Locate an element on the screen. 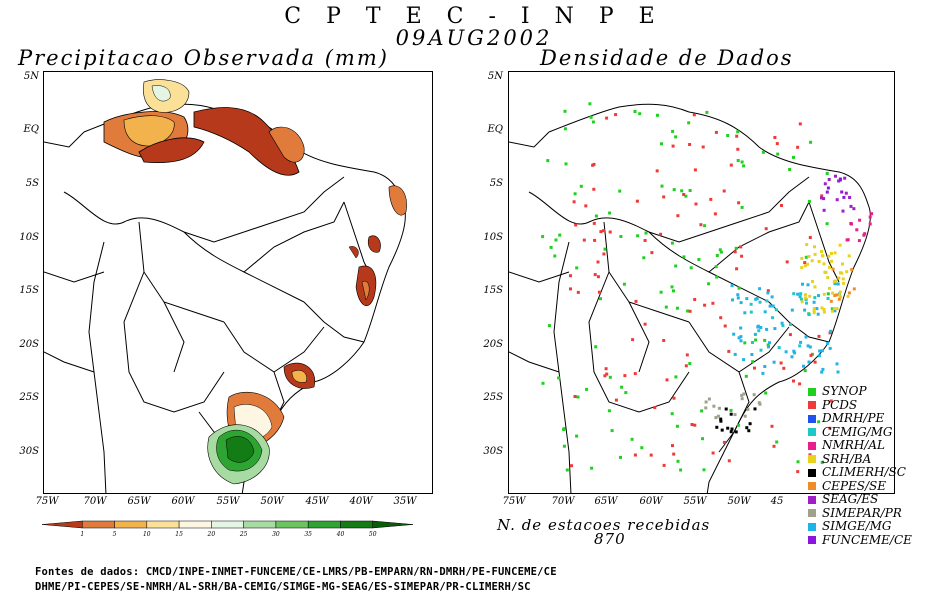  colorbar-label: 50 is located at coordinates (373, 534).